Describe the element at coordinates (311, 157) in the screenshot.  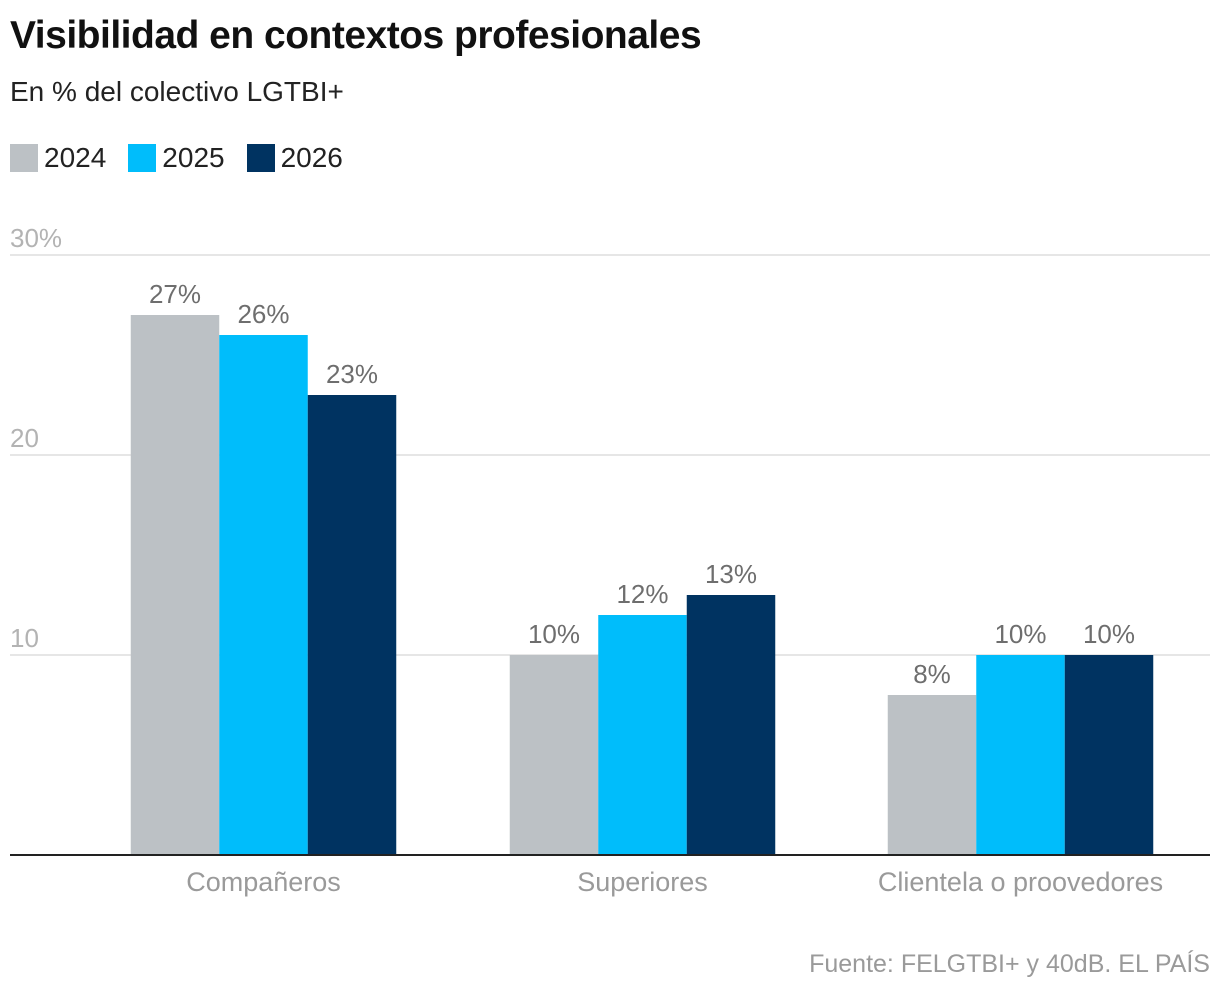
I see `legend-label-2026: 2026` at that location.